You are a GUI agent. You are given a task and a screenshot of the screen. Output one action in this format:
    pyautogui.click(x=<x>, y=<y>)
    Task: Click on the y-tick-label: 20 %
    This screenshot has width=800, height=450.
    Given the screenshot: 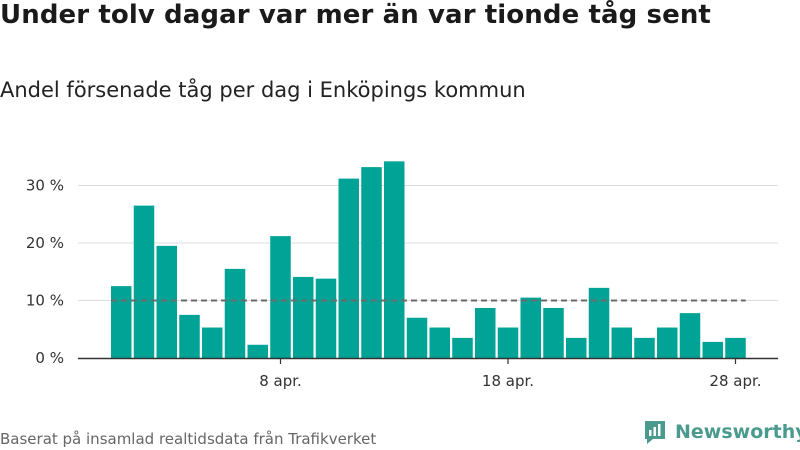 What is the action you would take?
    pyautogui.click(x=45, y=243)
    